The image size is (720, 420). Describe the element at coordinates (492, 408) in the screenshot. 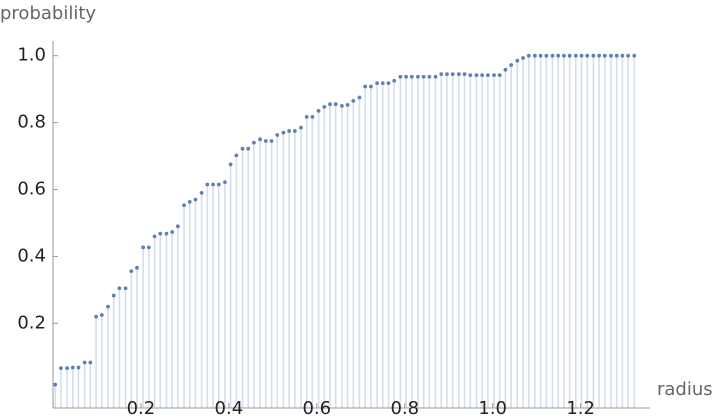

I see `x-tick-label: 1.0` at that location.